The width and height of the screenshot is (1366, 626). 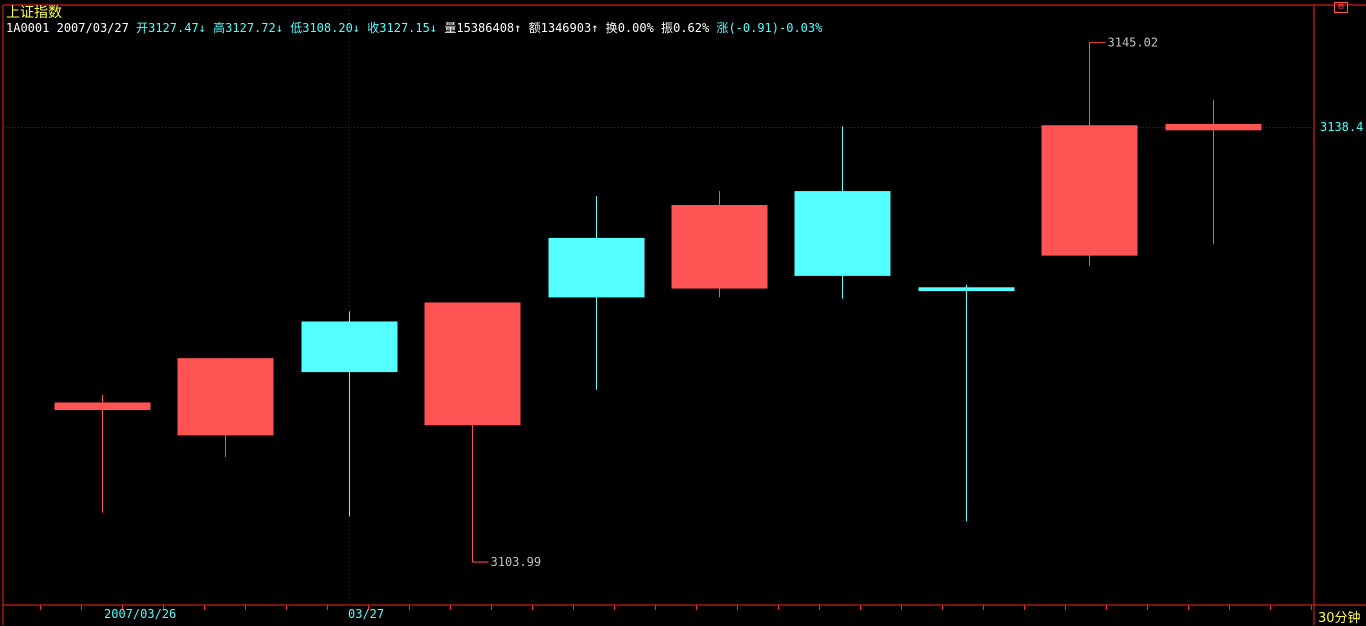 What do you see at coordinates (722, 28) in the screenshot?
I see `change-label: 涨` at bounding box center [722, 28].